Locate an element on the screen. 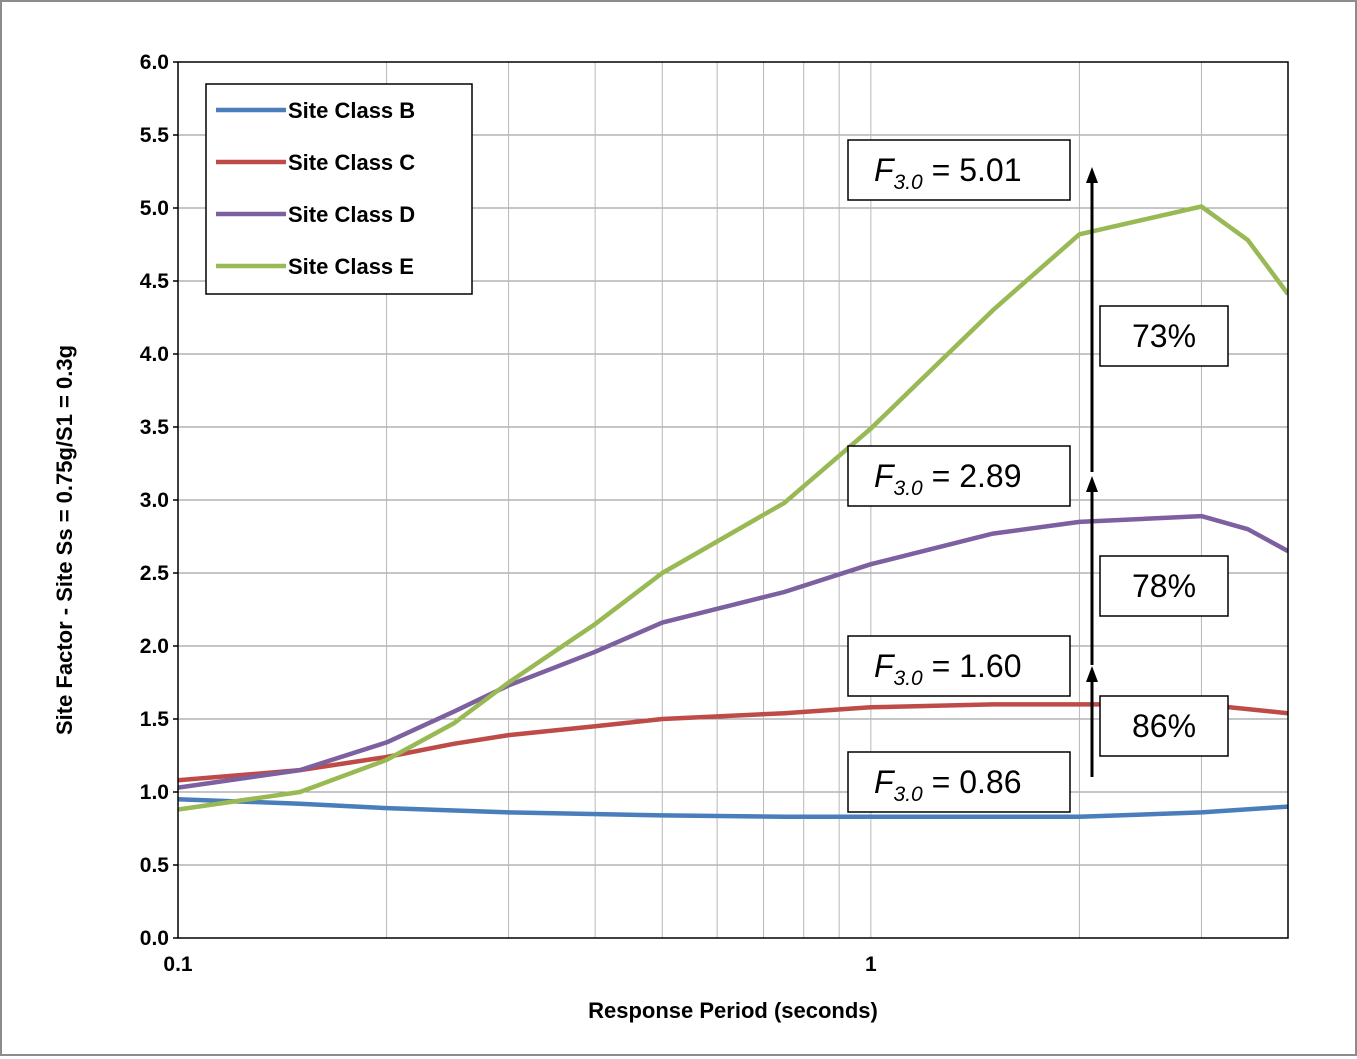 The image size is (1357, 1059). percent-boxes: 73% 78% 86% is located at coordinates (1164, 531).